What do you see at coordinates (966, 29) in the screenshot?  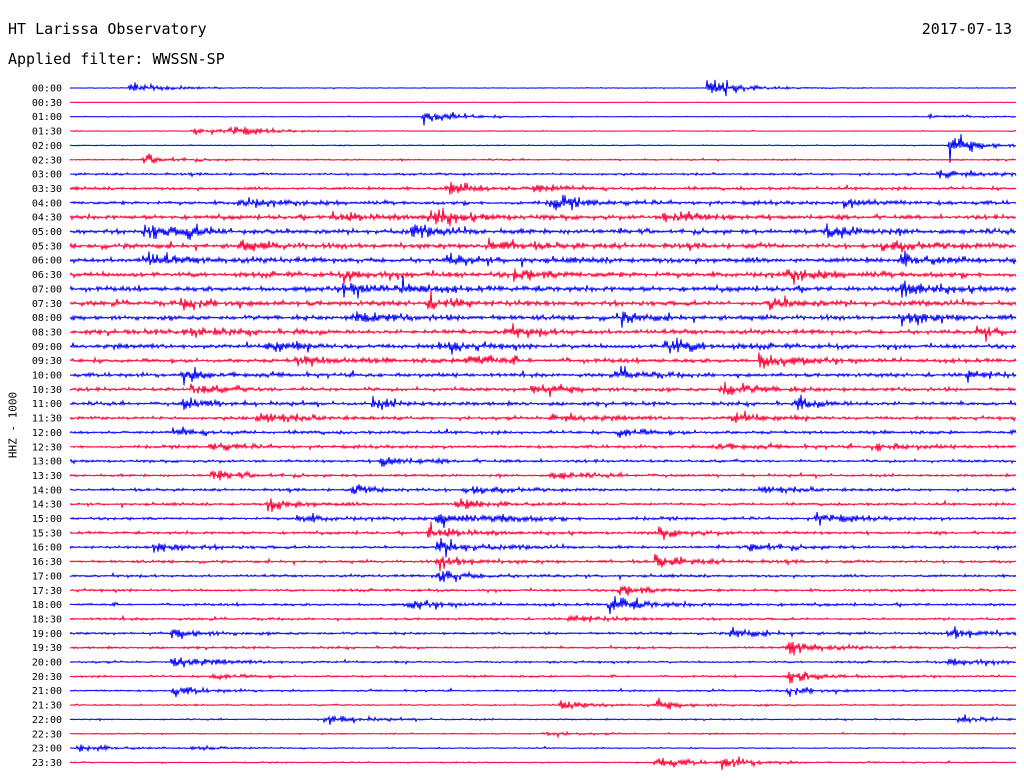 I see `date-label: 2017-07-13` at bounding box center [966, 29].